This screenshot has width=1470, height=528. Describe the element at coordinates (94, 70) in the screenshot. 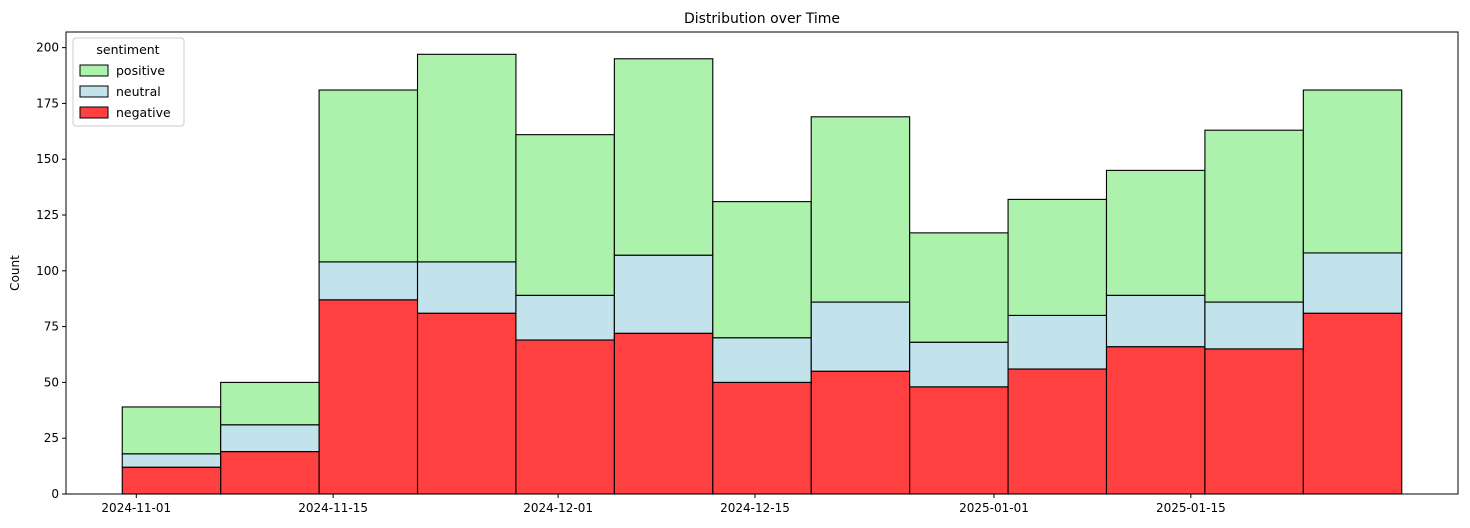

I see `legend-swatch-positive` at that location.